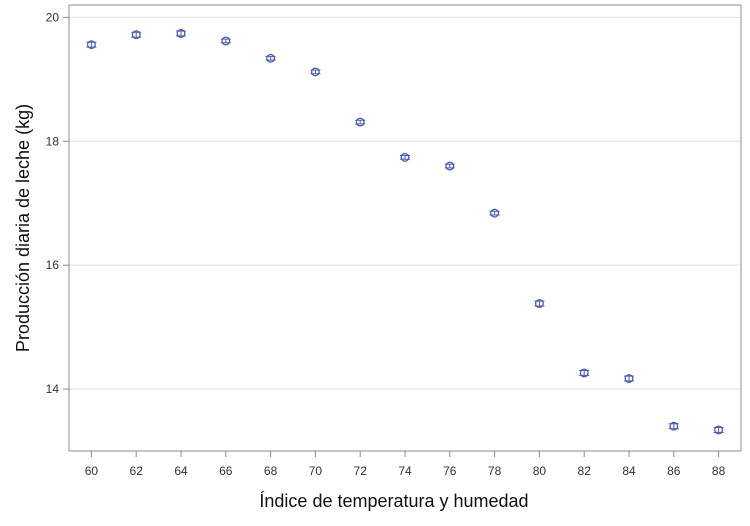 This screenshot has height=526, width=750. I want to click on x-tick-label: 80, so click(540, 471).